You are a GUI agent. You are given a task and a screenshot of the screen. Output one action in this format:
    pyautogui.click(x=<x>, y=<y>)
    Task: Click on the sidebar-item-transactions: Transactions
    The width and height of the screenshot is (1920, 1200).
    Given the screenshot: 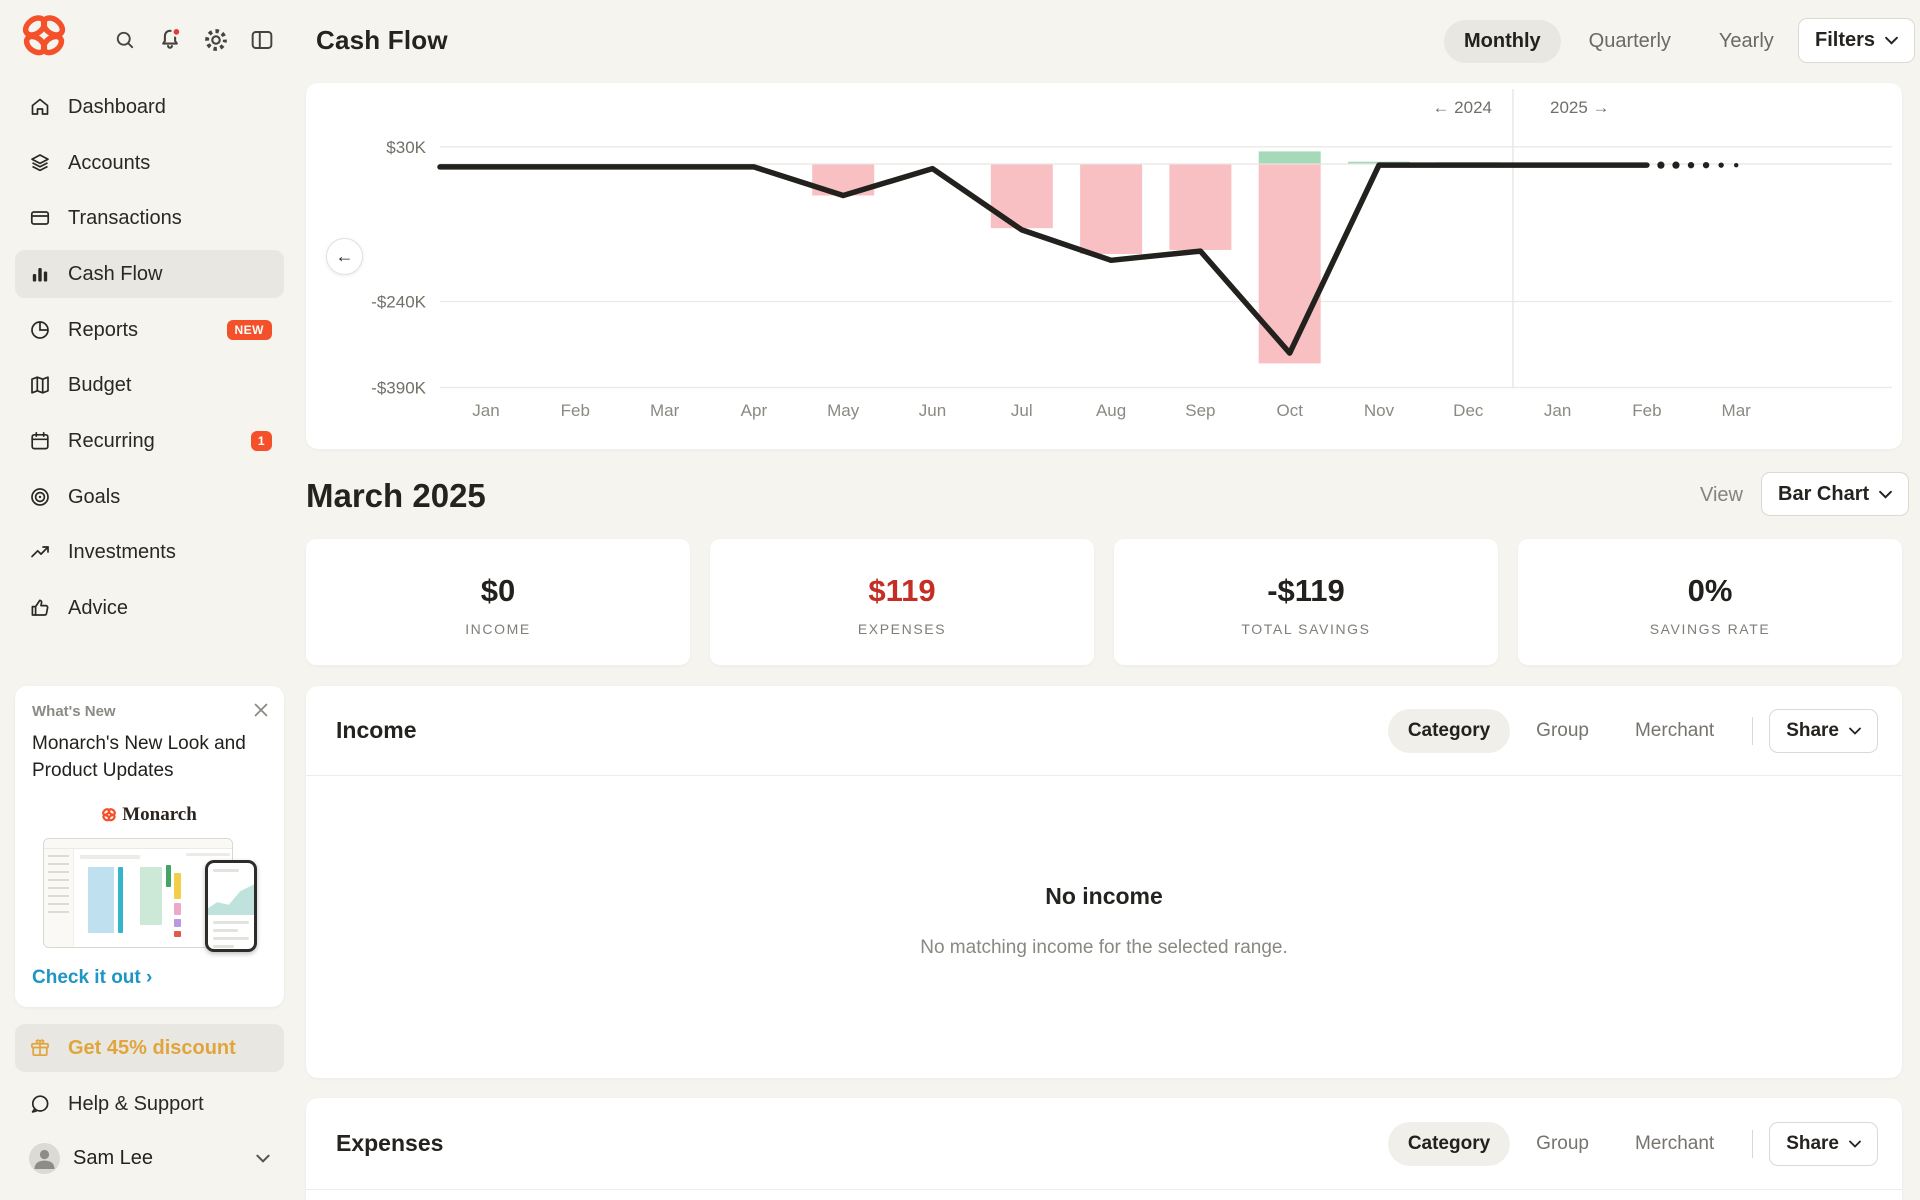 What is the action you would take?
    pyautogui.click(x=149, y=218)
    